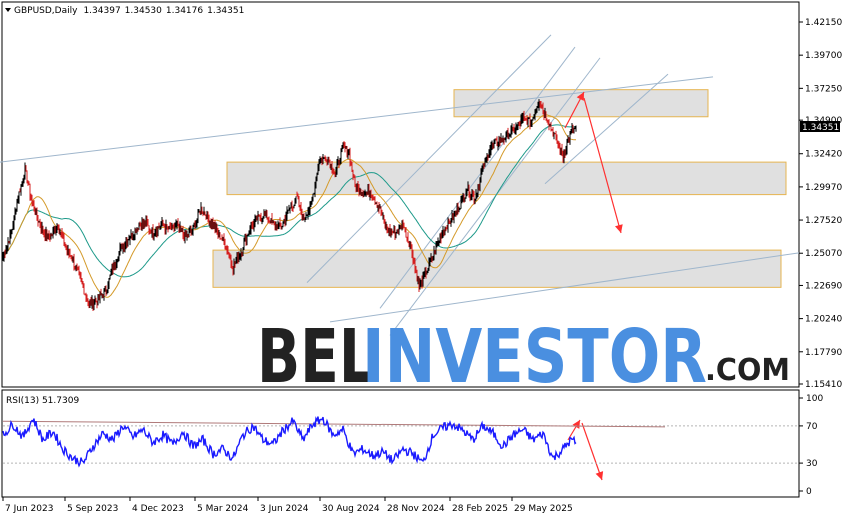 The width and height of the screenshot is (845, 519). What do you see at coordinates (284, 509) in the screenshot?
I see `time-tick-label: 3 Jun 2024` at bounding box center [284, 509].